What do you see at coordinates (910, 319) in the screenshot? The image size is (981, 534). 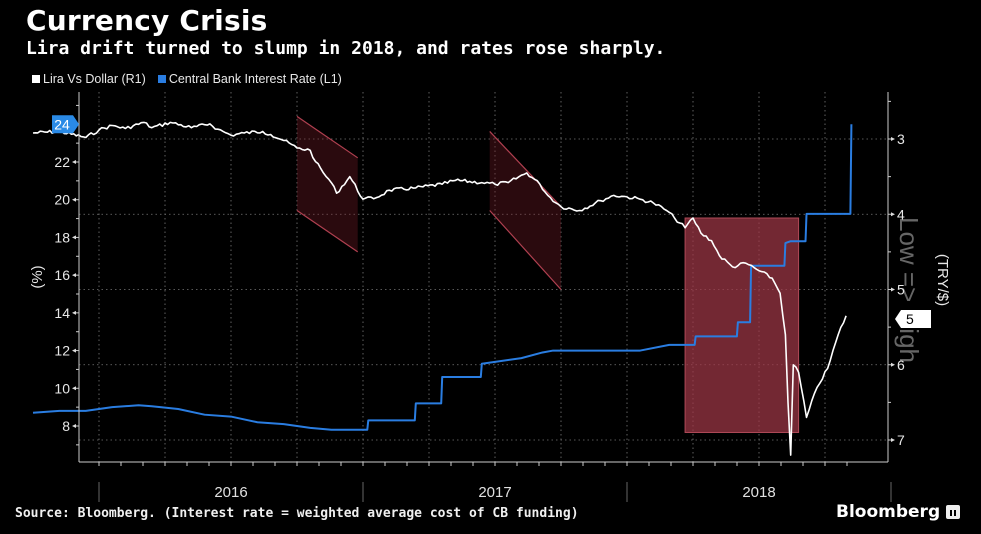 I see `right-last-value-text: 5` at bounding box center [910, 319].